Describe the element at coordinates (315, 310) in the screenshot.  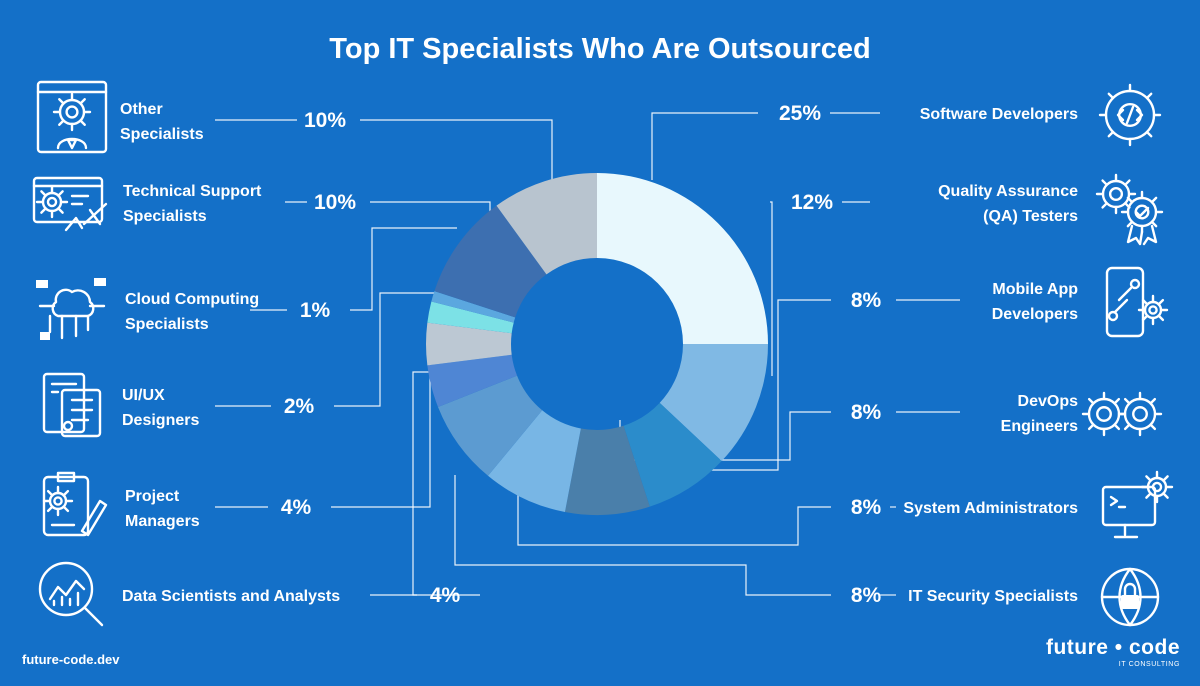
I see `percent-label-9: 1%` at that location.